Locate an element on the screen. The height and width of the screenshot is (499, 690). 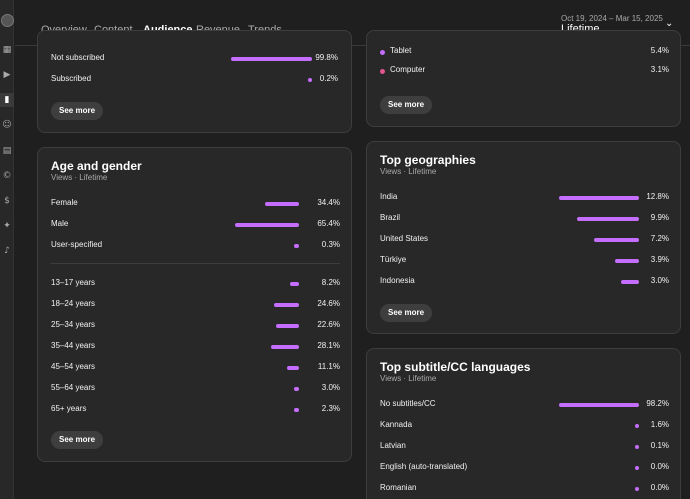
row-label: Brazil is located at coordinates (390, 217).